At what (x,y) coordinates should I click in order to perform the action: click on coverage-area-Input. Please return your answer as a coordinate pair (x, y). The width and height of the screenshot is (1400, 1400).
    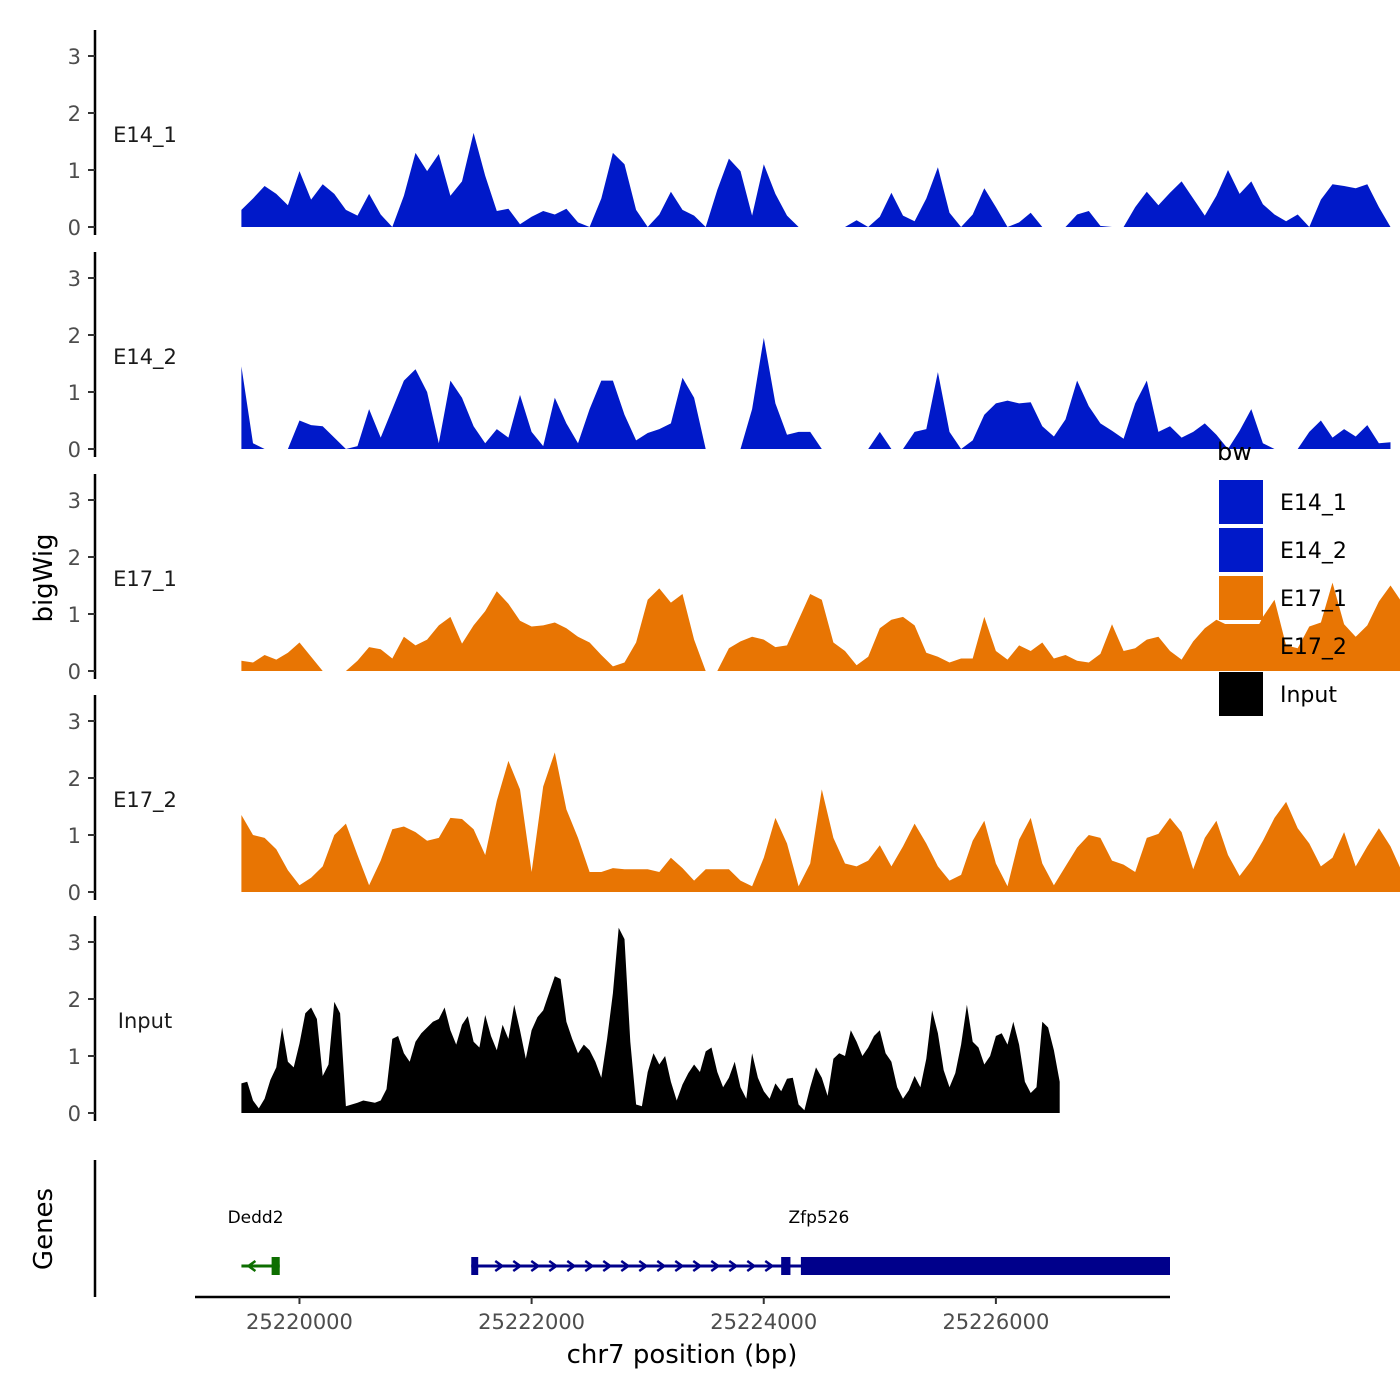
    Looking at the image, I should click on (650, 1020).